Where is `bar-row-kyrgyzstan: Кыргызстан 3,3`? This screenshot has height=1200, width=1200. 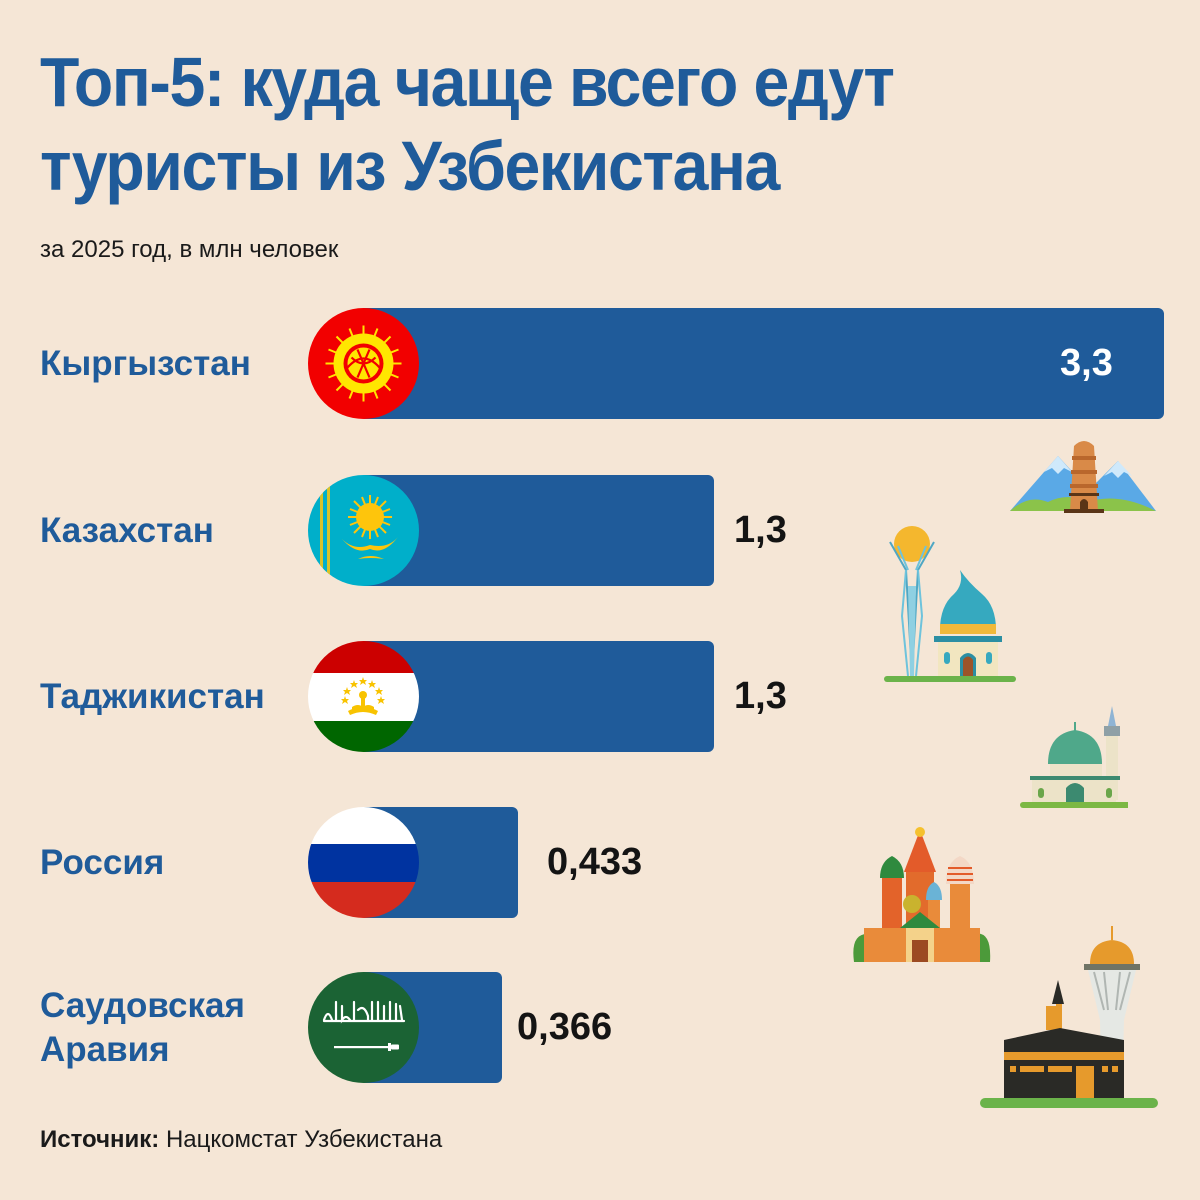
bar-row-kyrgyzstan: Кыргызстан 3,3 is located at coordinates (600, 363).